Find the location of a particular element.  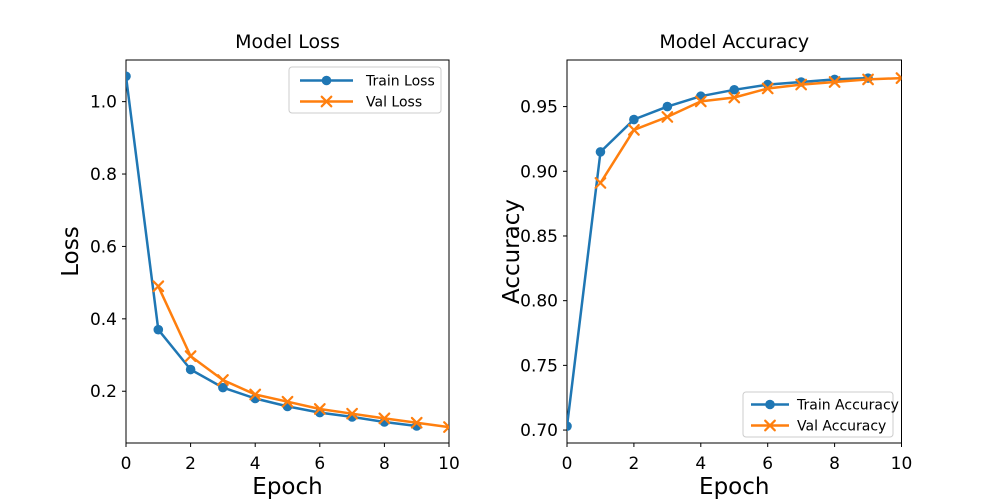

legend: Train Loss Val Loss is located at coordinates (365, 90).